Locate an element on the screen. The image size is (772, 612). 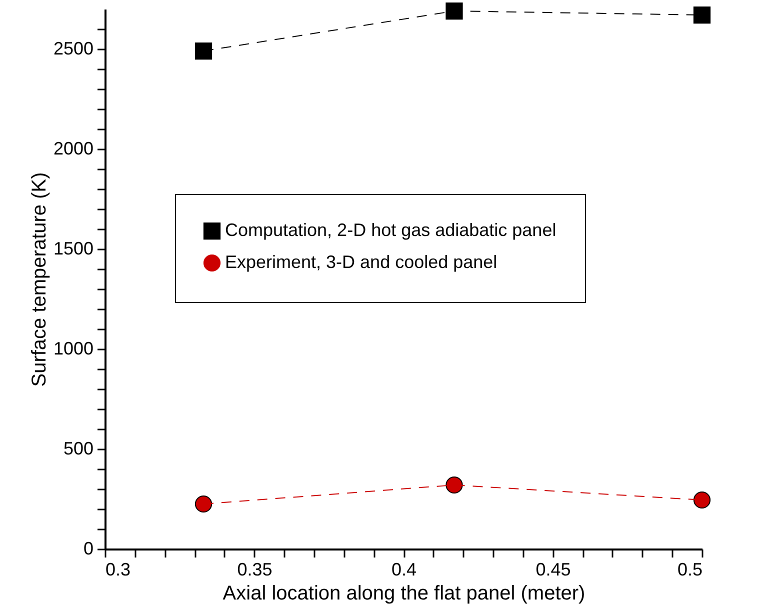
y-tick-label: 500 is located at coordinates (78, 448).